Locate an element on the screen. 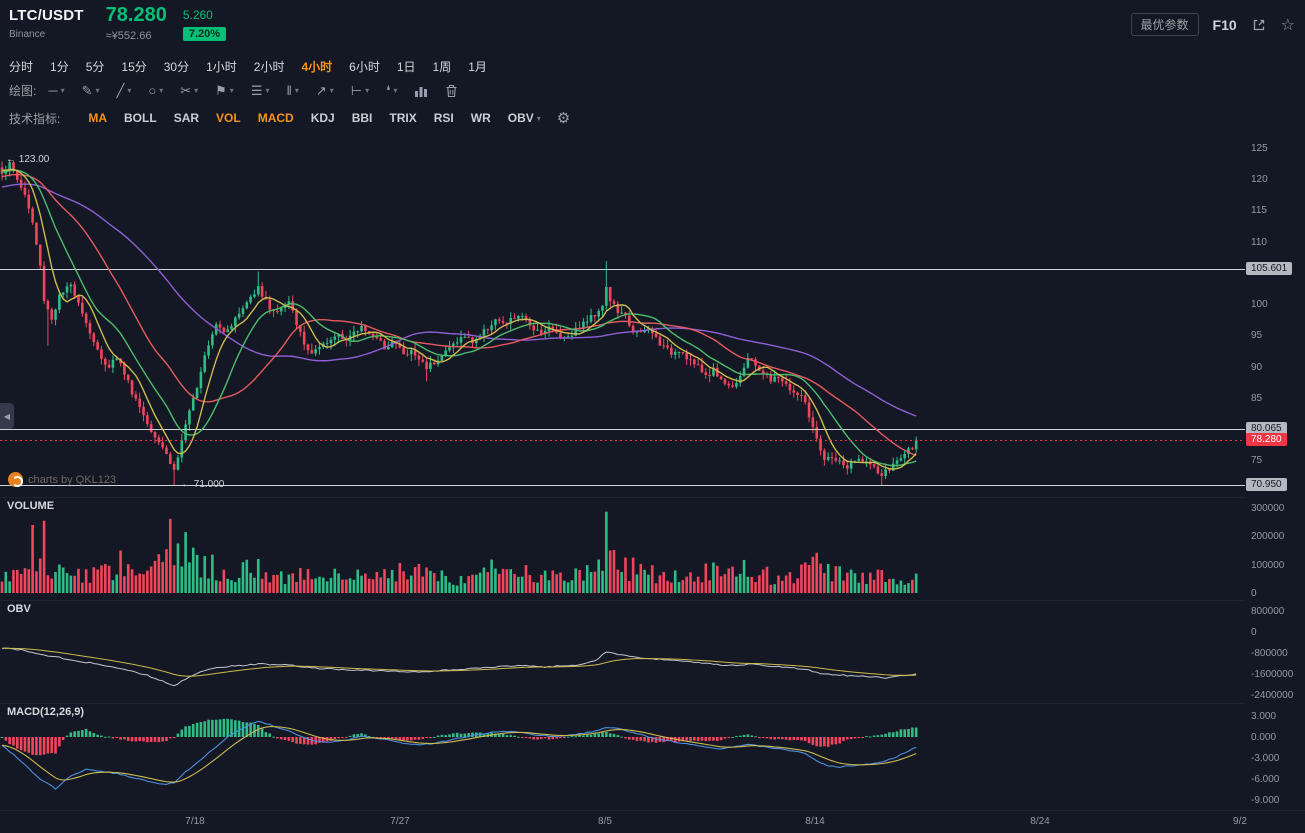  date-tick: 8/24 is located at coordinates (1040, 821).